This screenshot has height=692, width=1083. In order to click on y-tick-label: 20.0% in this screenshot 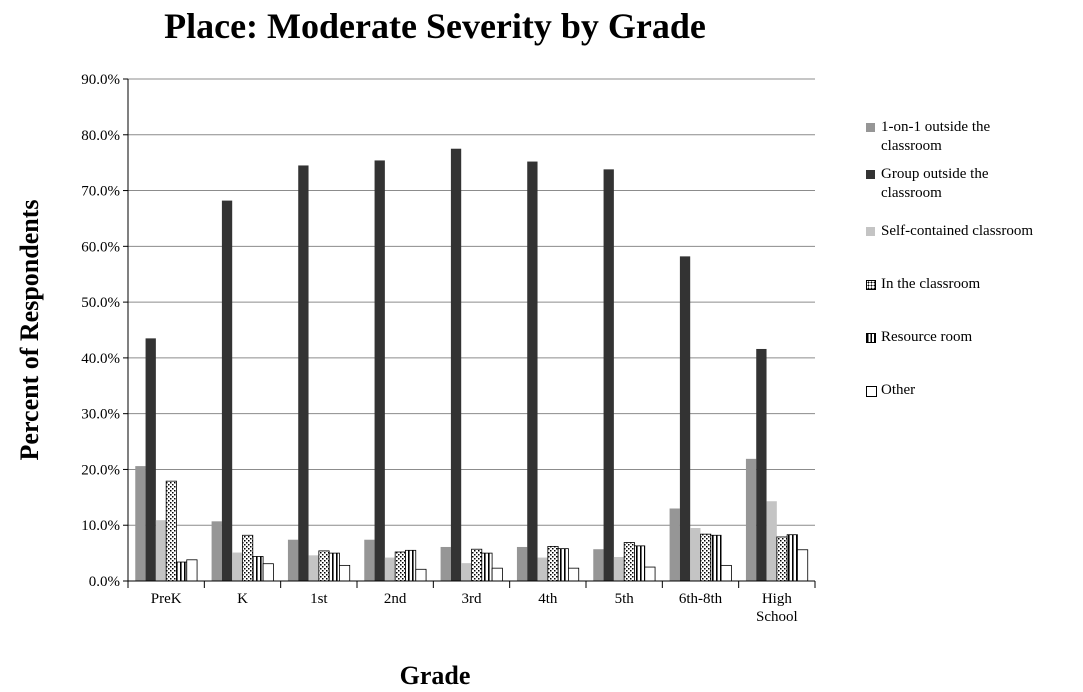, I will do `click(100, 470)`.